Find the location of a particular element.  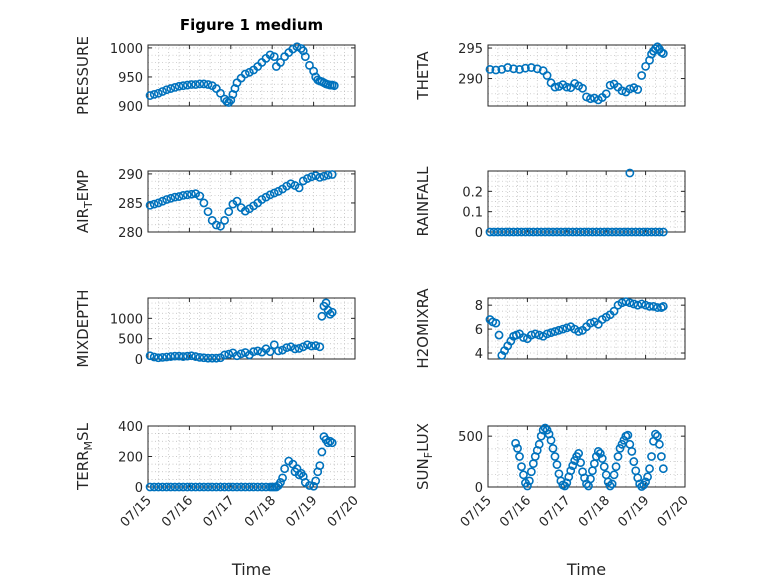

x-tick-label: 07/17 is located at coordinates (219, 511).